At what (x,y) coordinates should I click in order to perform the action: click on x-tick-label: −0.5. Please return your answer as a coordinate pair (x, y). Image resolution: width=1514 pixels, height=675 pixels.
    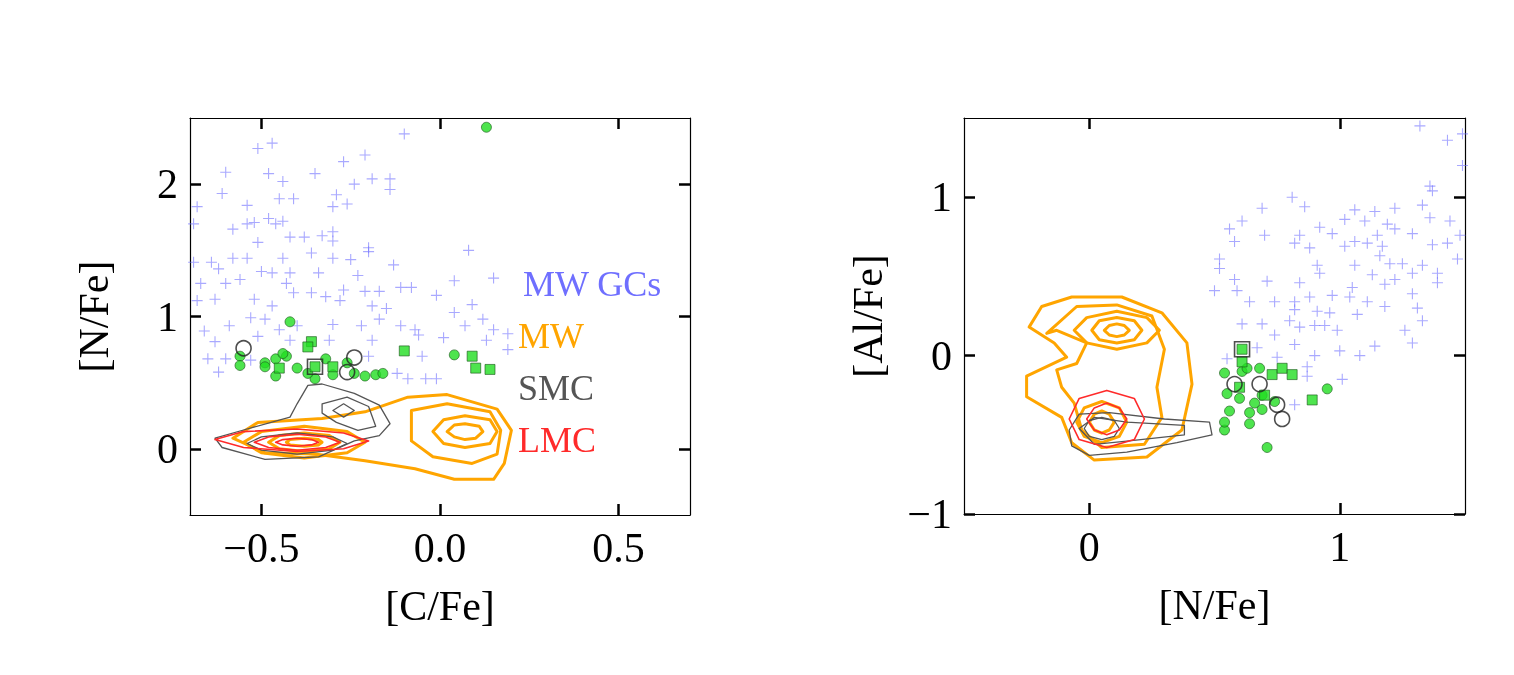
    Looking at the image, I should click on (261, 548).